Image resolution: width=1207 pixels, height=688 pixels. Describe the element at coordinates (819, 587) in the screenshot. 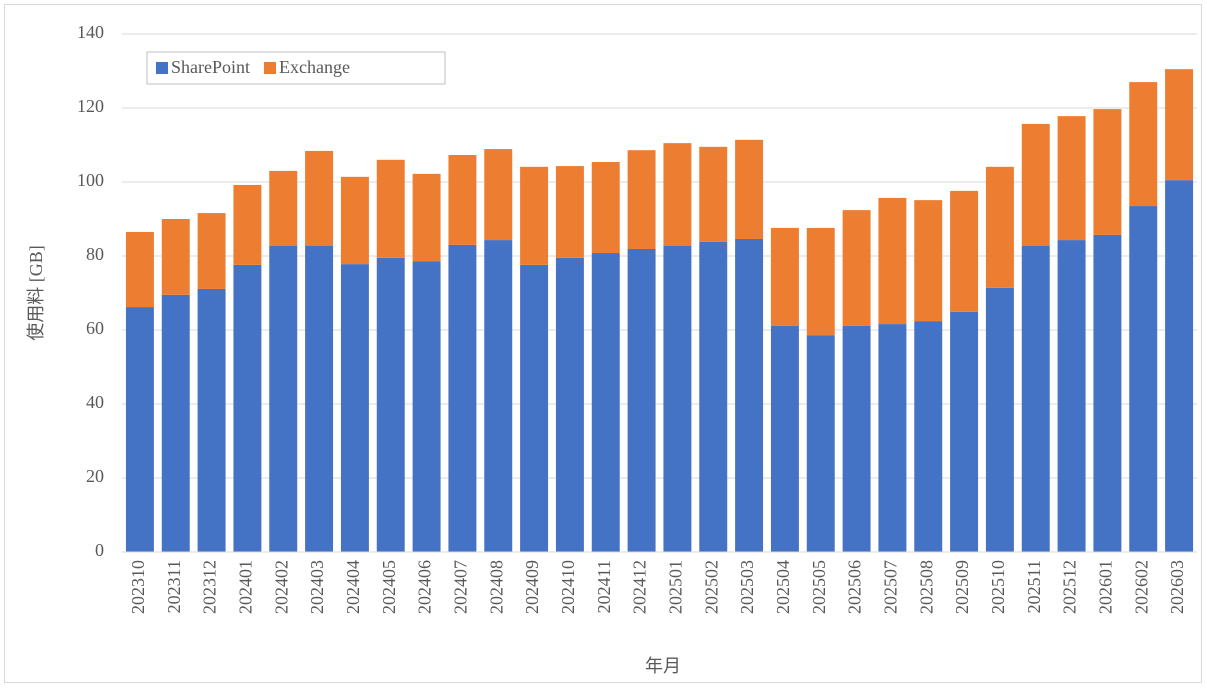

I see `x-tick-label: 202505` at that location.